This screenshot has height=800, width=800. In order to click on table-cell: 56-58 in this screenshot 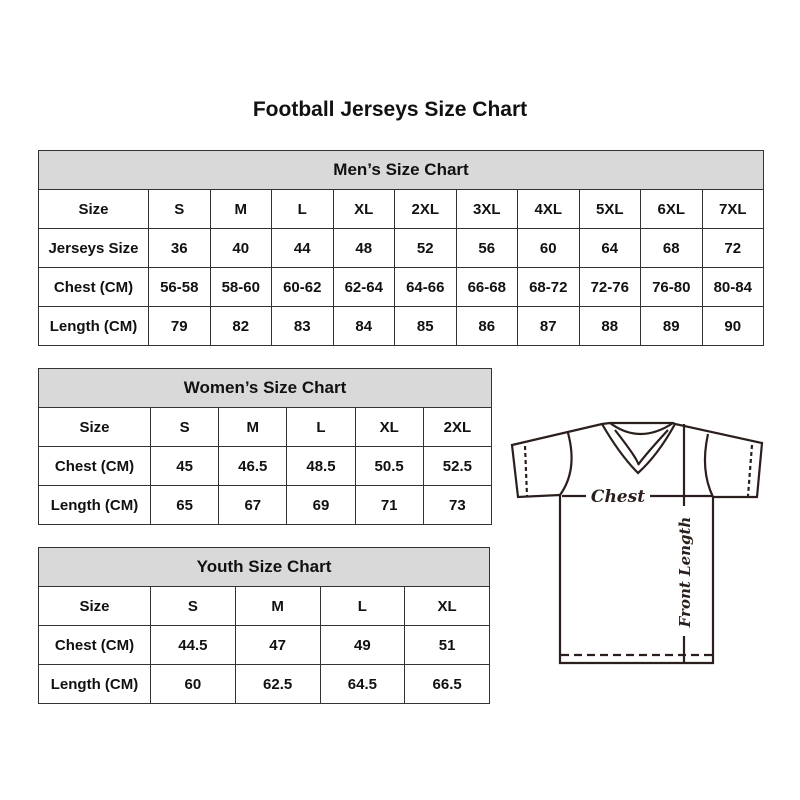, I will do `click(179, 287)`.